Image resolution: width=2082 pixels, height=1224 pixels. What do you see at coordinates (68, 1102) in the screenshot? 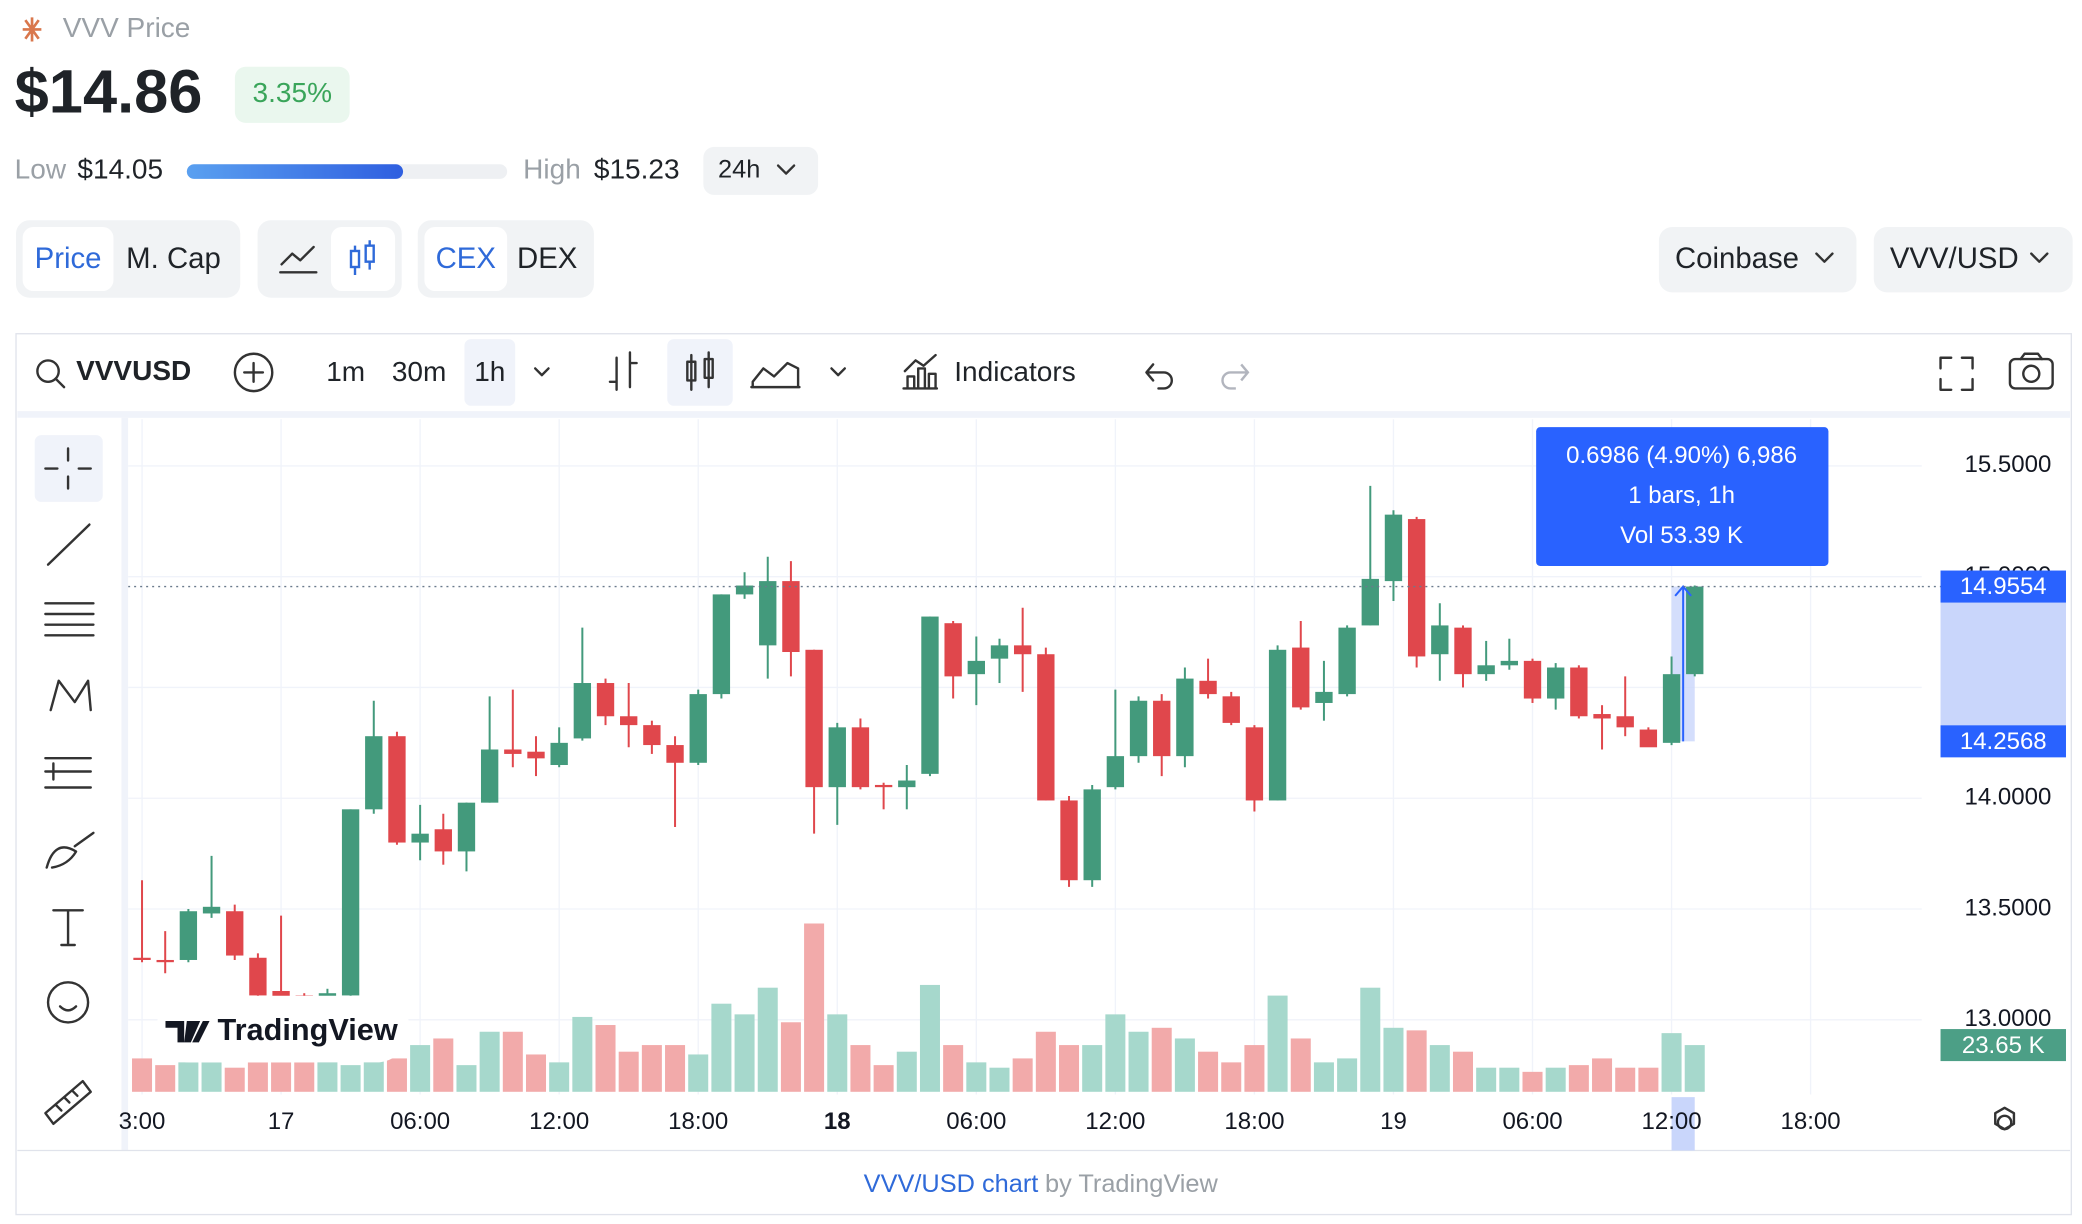
I see `ruler-icon` at bounding box center [68, 1102].